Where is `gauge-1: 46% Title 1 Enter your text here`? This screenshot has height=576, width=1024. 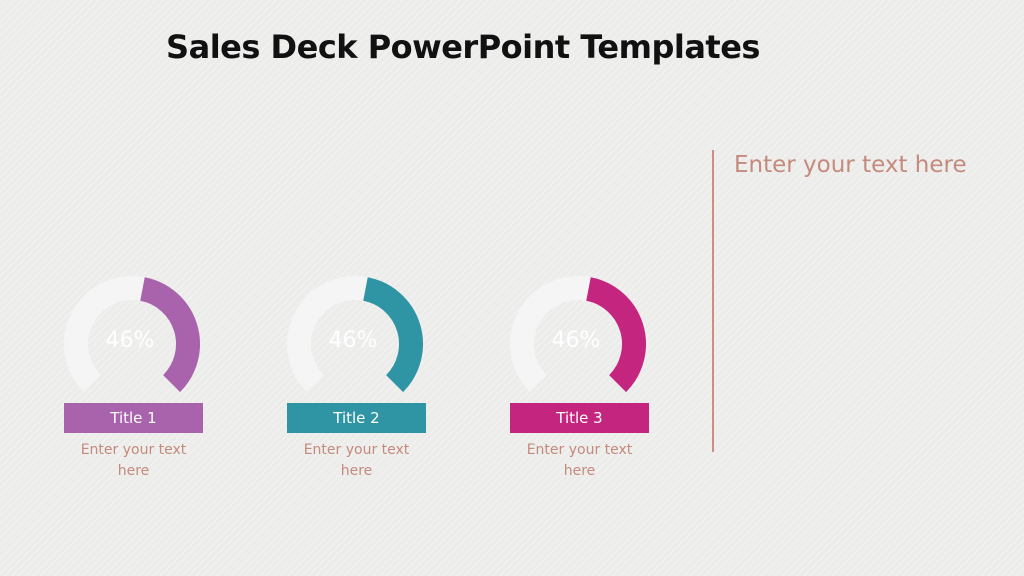
gauge-1: 46% Title 1 Enter your text here is located at coordinates (133, 375).